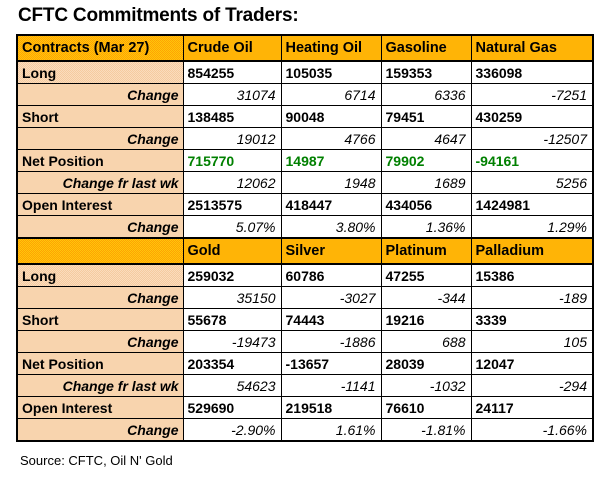 Image resolution: width=600 pixels, height=483 pixels. Describe the element at coordinates (426, 385) in the screenshot. I see `value-cell: -1032` at that location.